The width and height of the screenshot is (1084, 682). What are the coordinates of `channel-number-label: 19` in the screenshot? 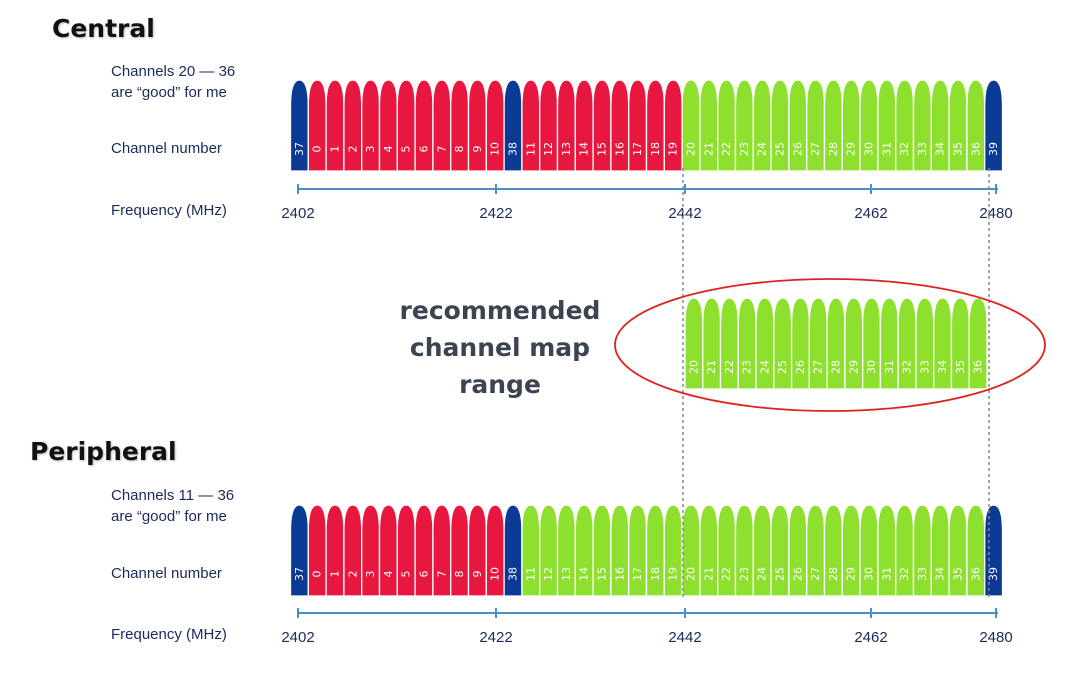 It's located at (673, 574).